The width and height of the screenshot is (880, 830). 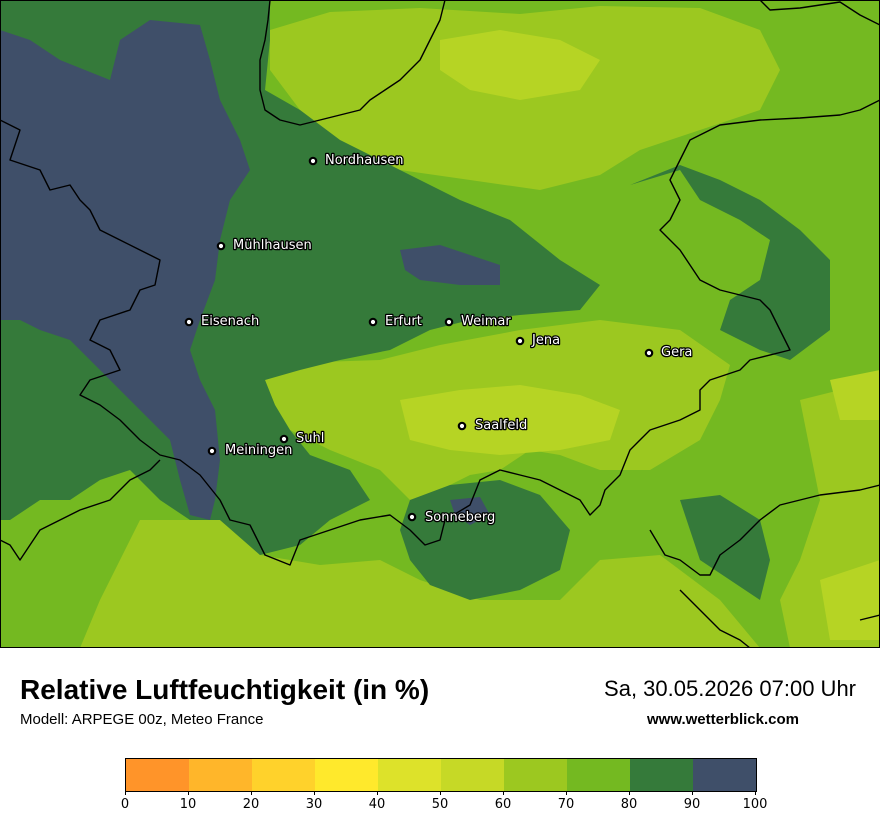 What do you see at coordinates (730, 688) in the screenshot?
I see `forecast-datetime: Sa, 30.05.2026 07:00 Uhr` at bounding box center [730, 688].